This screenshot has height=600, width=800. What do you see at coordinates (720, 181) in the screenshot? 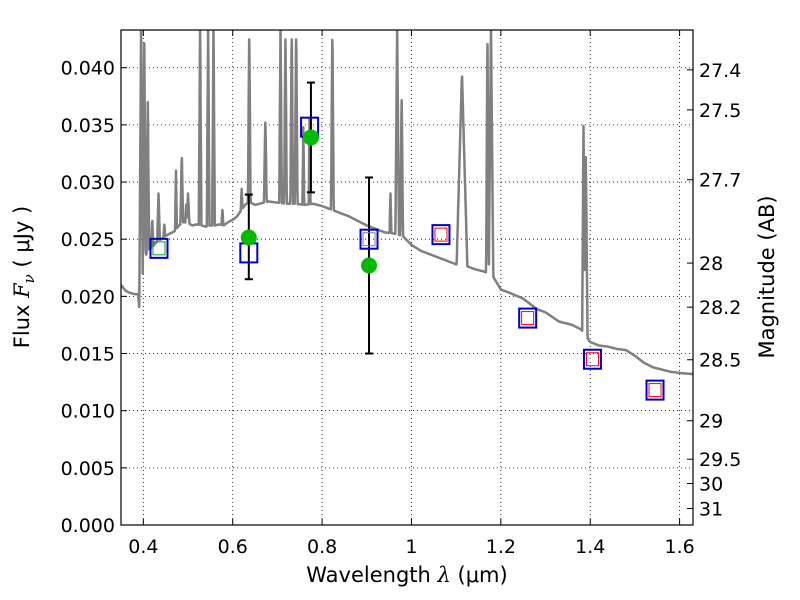
I see `magnitude-tick-label: 27.7` at bounding box center [720, 181].